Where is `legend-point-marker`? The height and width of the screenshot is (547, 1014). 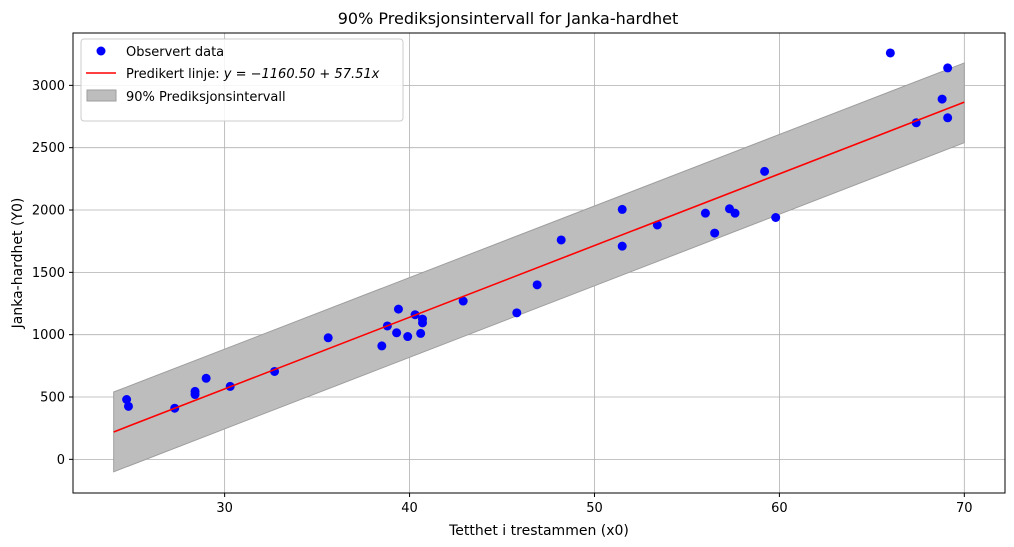
legend-point-marker is located at coordinates (101, 51).